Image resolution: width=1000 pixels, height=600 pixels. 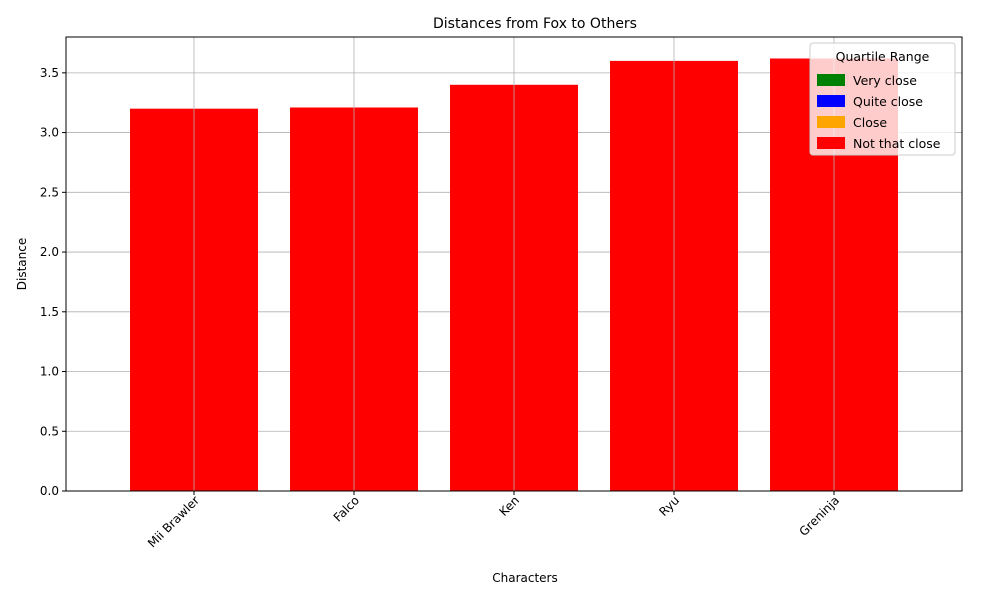 I want to click on legend-entry-label: Not that close, so click(x=897, y=143).